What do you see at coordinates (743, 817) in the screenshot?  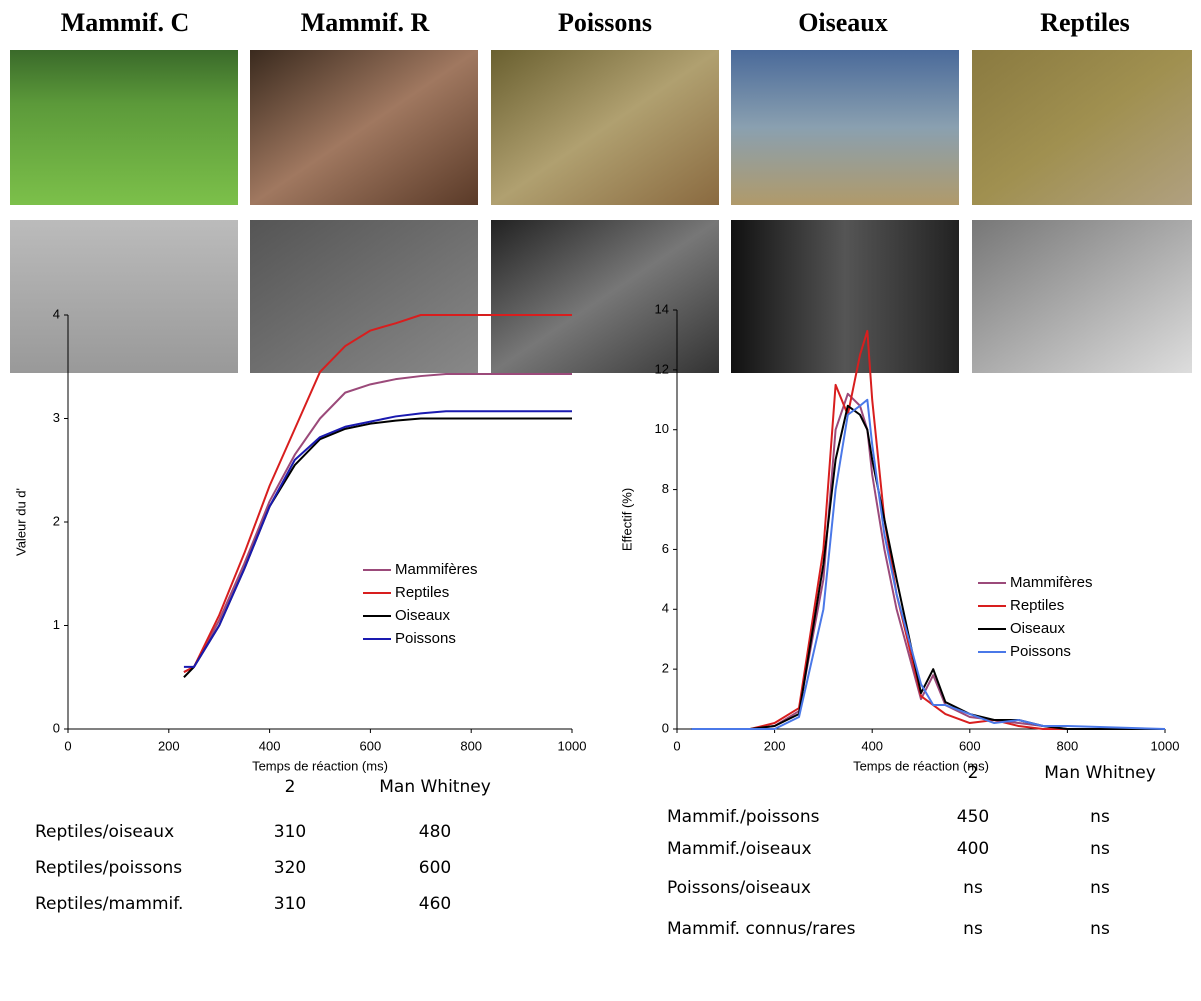 I see `table-cell: Mammif./poissons` at bounding box center [743, 817].